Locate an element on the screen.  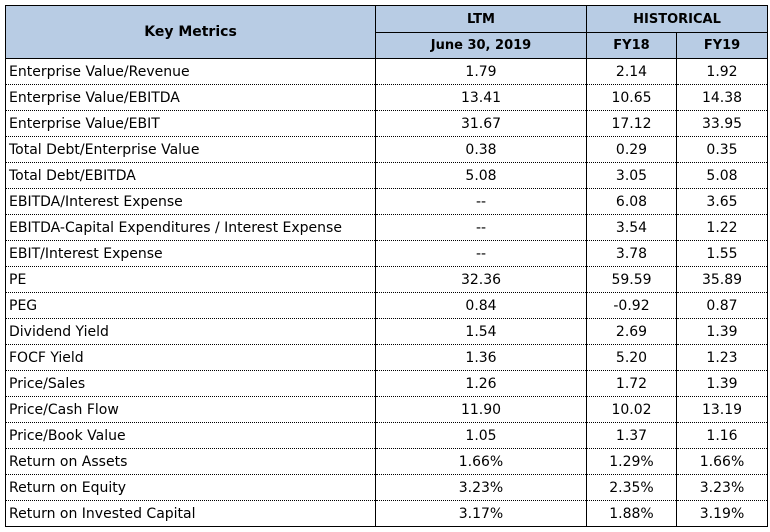
fy19-value: 3.65 is located at coordinates (722, 201).